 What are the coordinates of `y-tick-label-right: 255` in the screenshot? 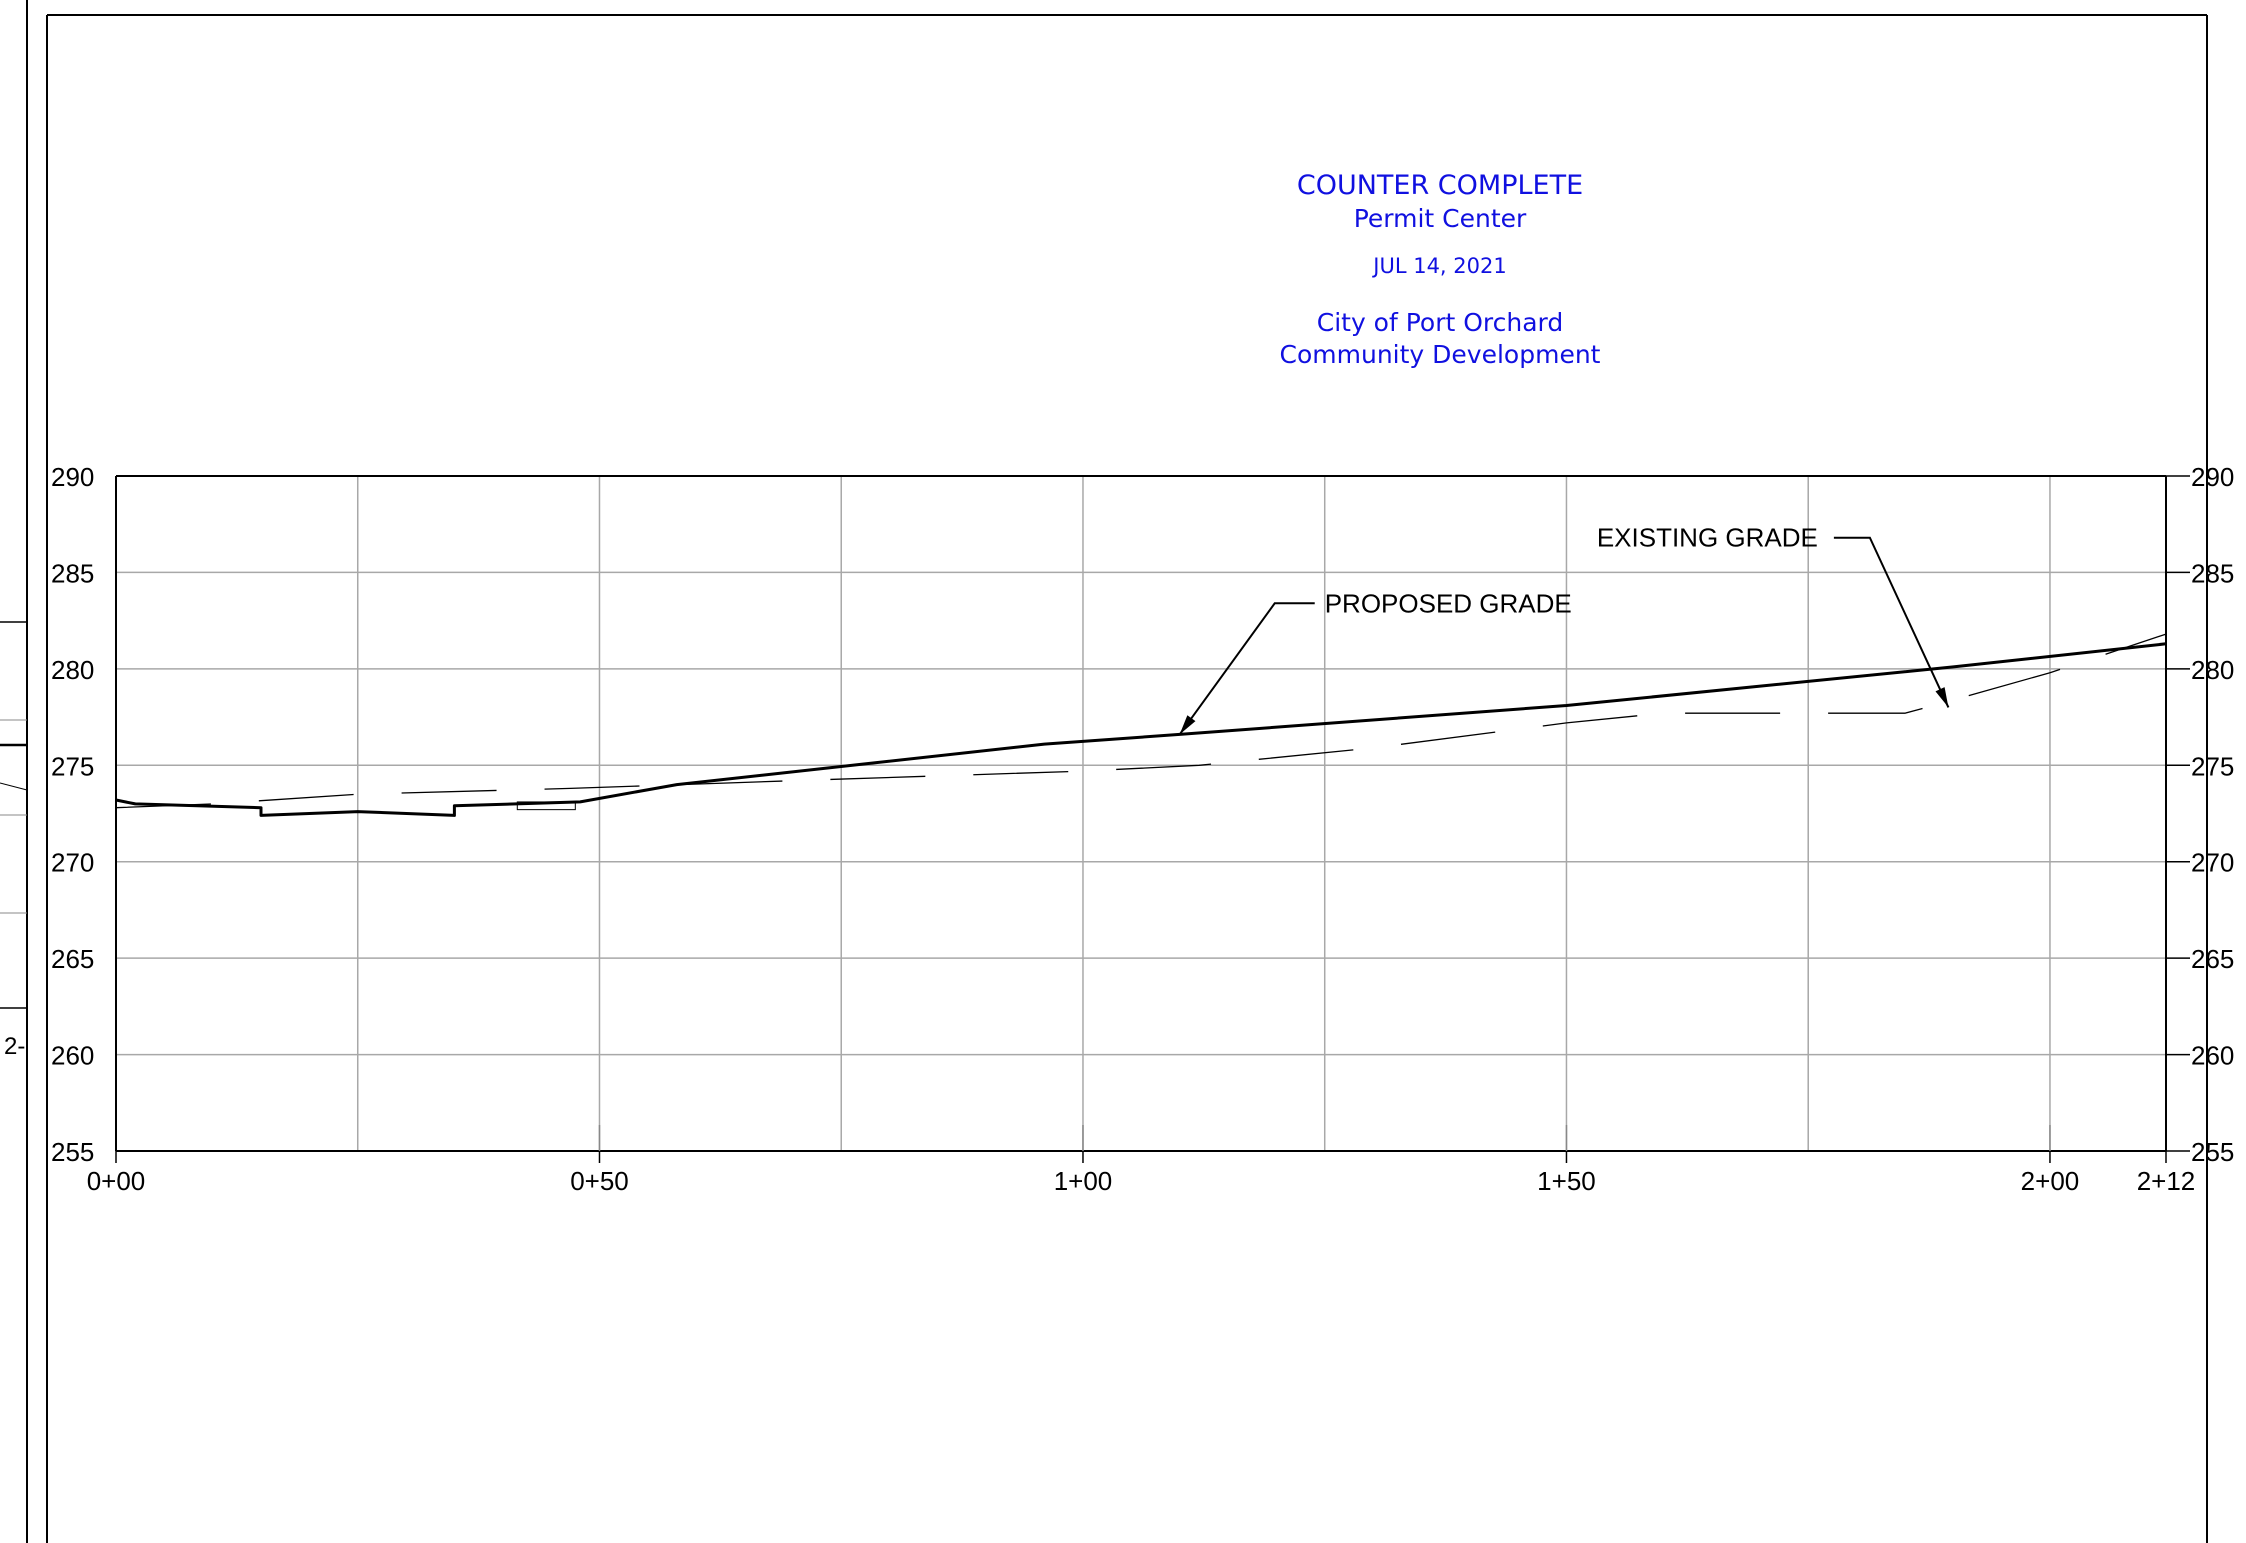 It's located at (2212, 1152).